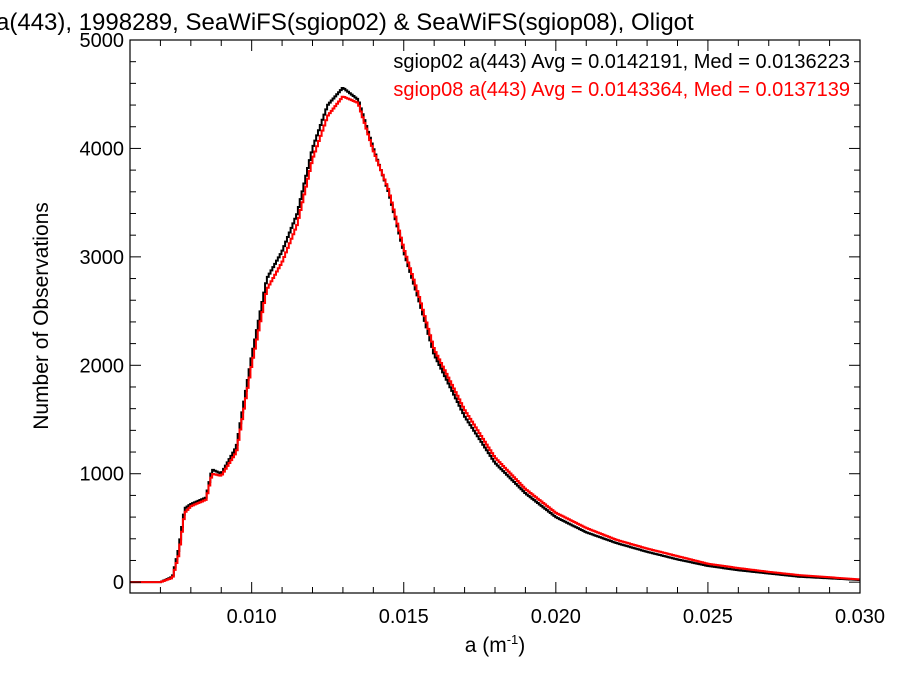 The image size is (900, 675). What do you see at coordinates (102, 149) in the screenshot?
I see `y-tick-label: 4000` at bounding box center [102, 149].